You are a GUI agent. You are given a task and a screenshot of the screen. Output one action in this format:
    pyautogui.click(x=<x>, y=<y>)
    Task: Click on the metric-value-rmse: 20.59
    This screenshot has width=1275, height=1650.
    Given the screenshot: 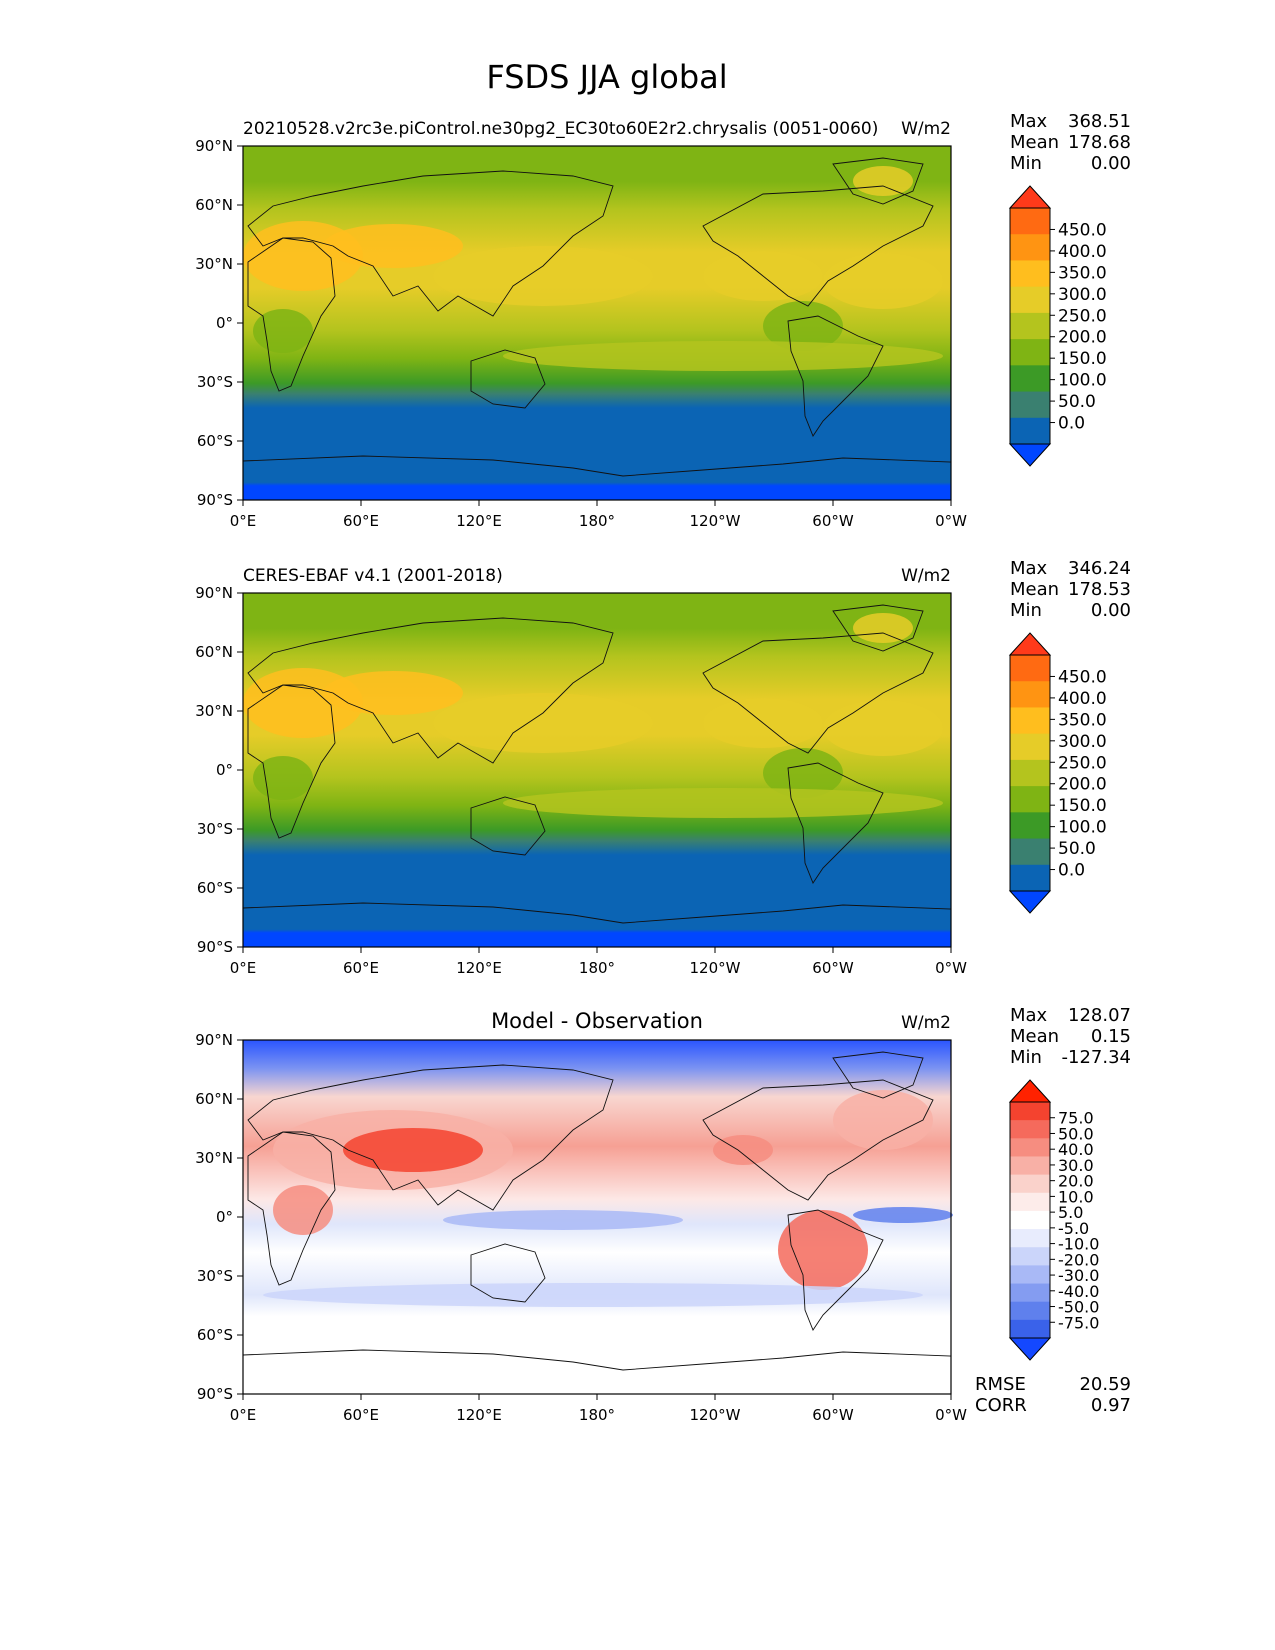 What is the action you would take?
    pyautogui.click(x=1105, y=1384)
    